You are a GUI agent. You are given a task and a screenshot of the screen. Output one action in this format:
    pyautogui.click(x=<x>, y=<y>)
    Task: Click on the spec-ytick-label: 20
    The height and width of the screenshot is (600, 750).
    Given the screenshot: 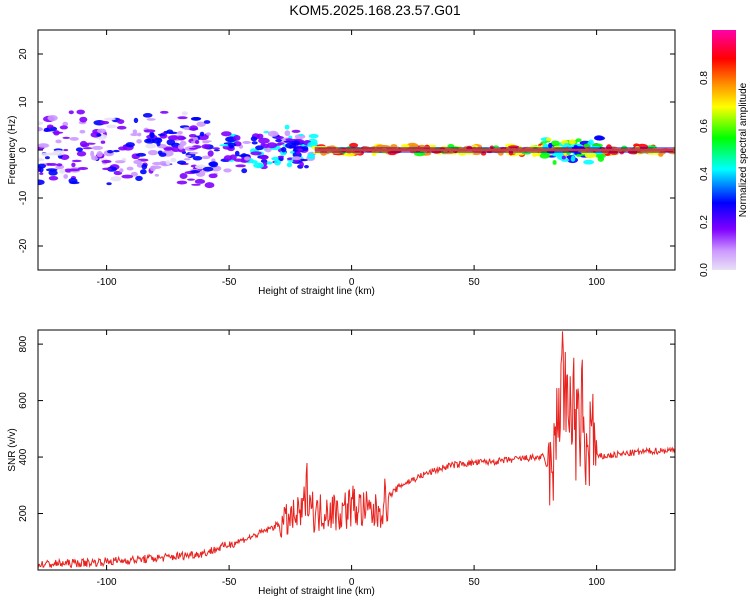 What is the action you would take?
    pyautogui.click(x=23, y=54)
    